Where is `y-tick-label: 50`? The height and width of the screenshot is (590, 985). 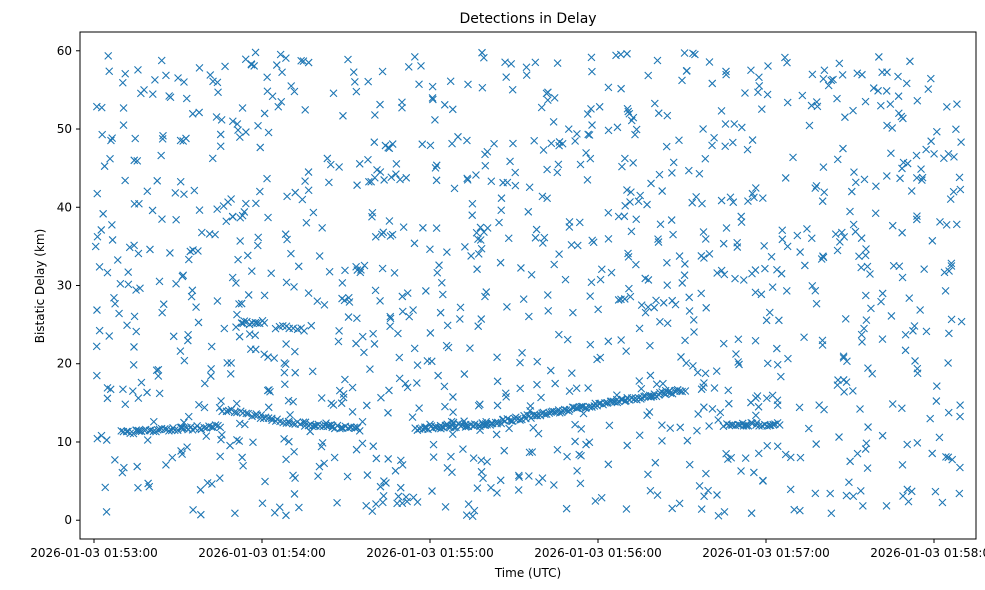
y-tick-label: 50 is located at coordinates (64, 129).